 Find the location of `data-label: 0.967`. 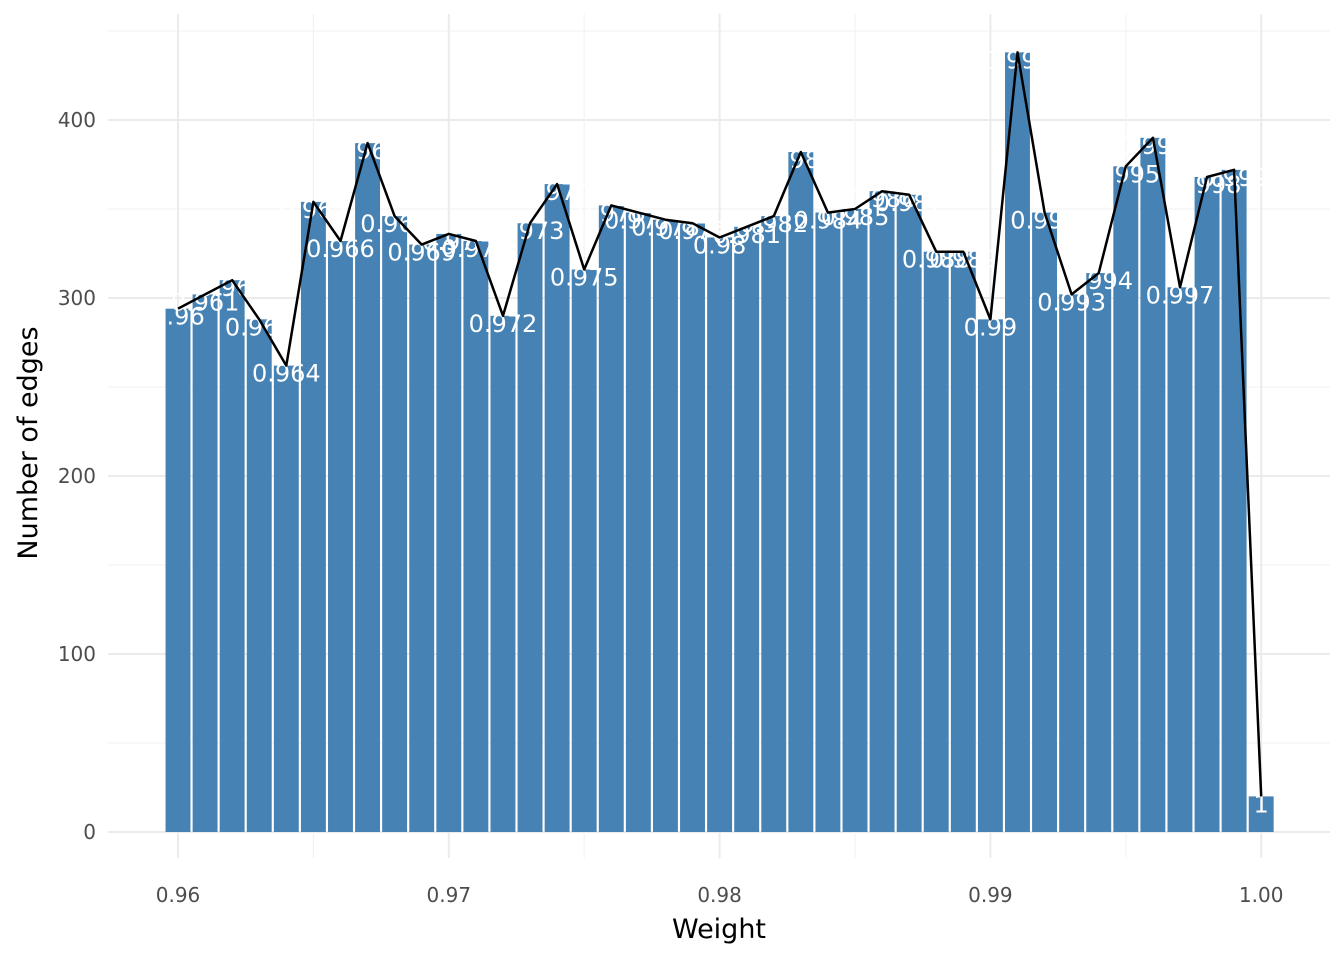

data-label: 0.967 is located at coordinates (367, 151).